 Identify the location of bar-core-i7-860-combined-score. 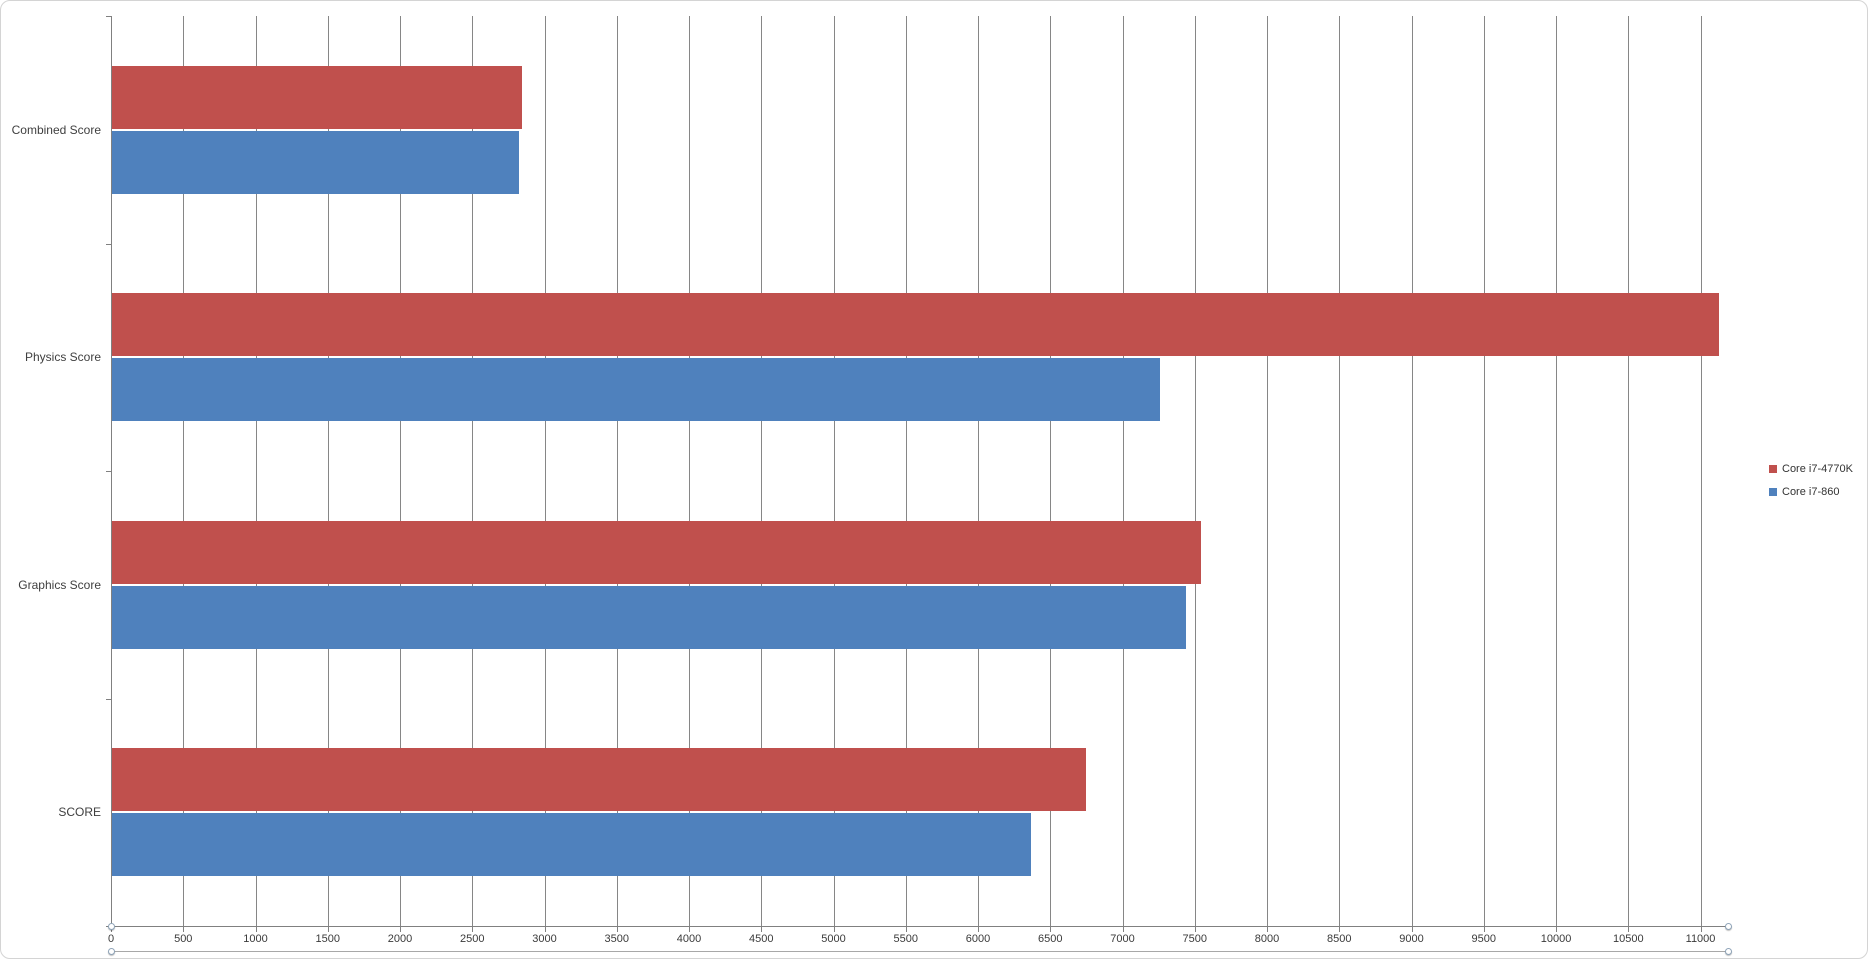
(315, 162).